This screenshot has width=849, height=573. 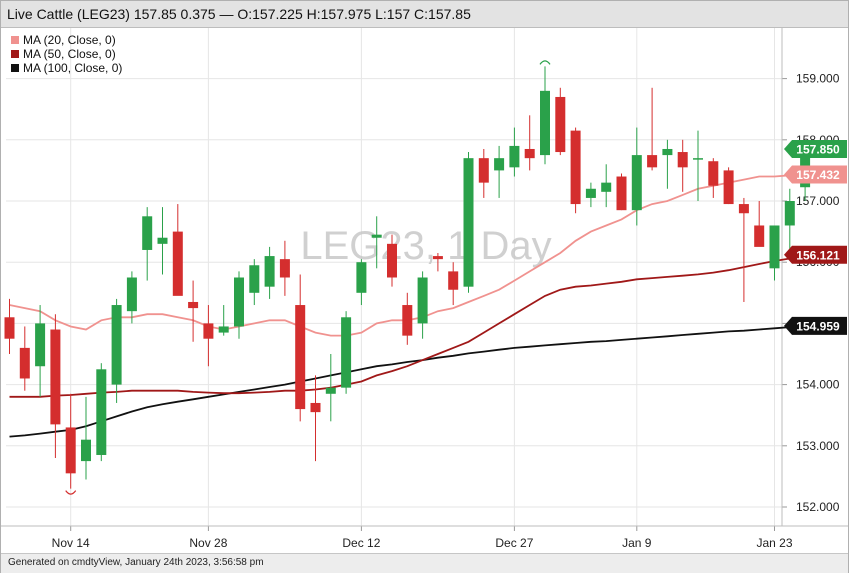 I want to click on price-label: 157.850, so click(x=818, y=149).